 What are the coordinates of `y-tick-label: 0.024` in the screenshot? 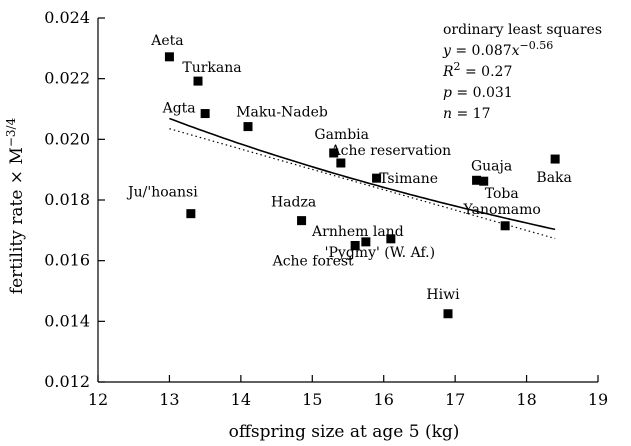 It's located at (67, 17).